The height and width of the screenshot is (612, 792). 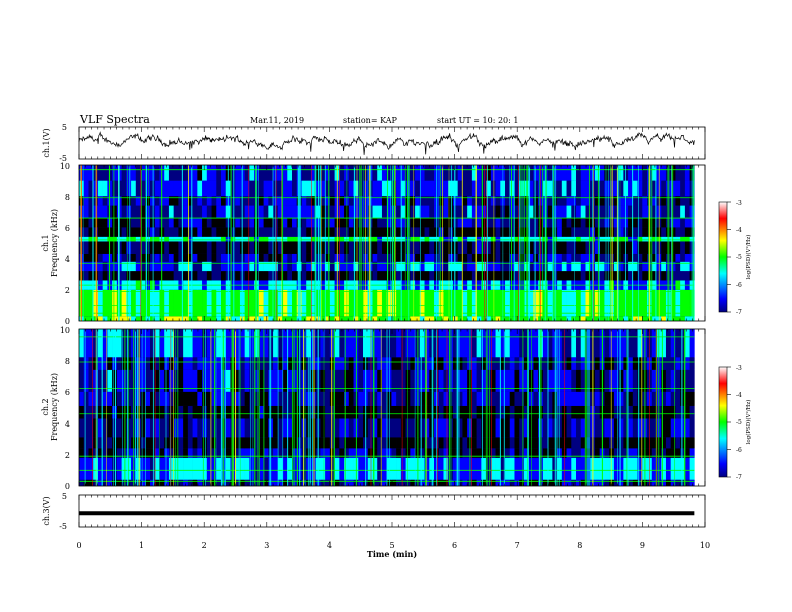 What do you see at coordinates (266, 545) in the screenshot?
I see `time-tick-3: 3` at bounding box center [266, 545].